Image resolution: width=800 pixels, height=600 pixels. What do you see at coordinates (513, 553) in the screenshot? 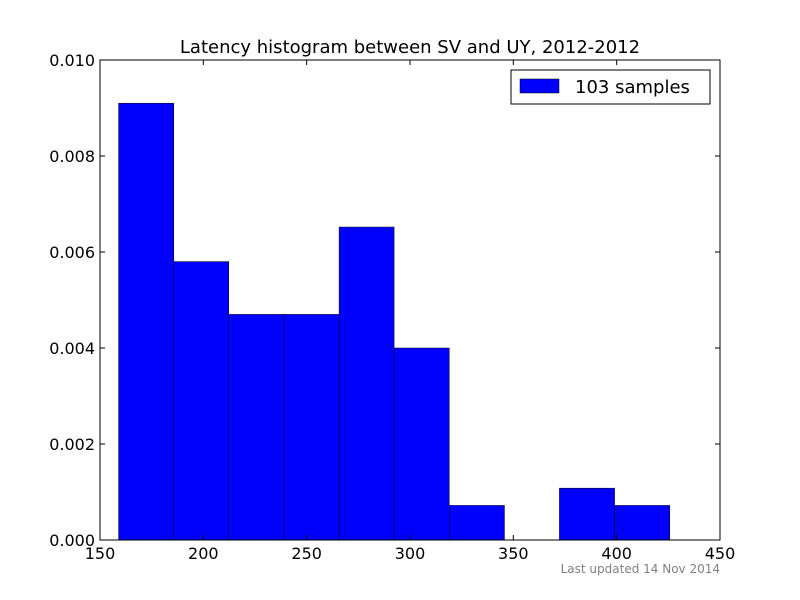
I see `x-tick-label: 350` at bounding box center [513, 553].